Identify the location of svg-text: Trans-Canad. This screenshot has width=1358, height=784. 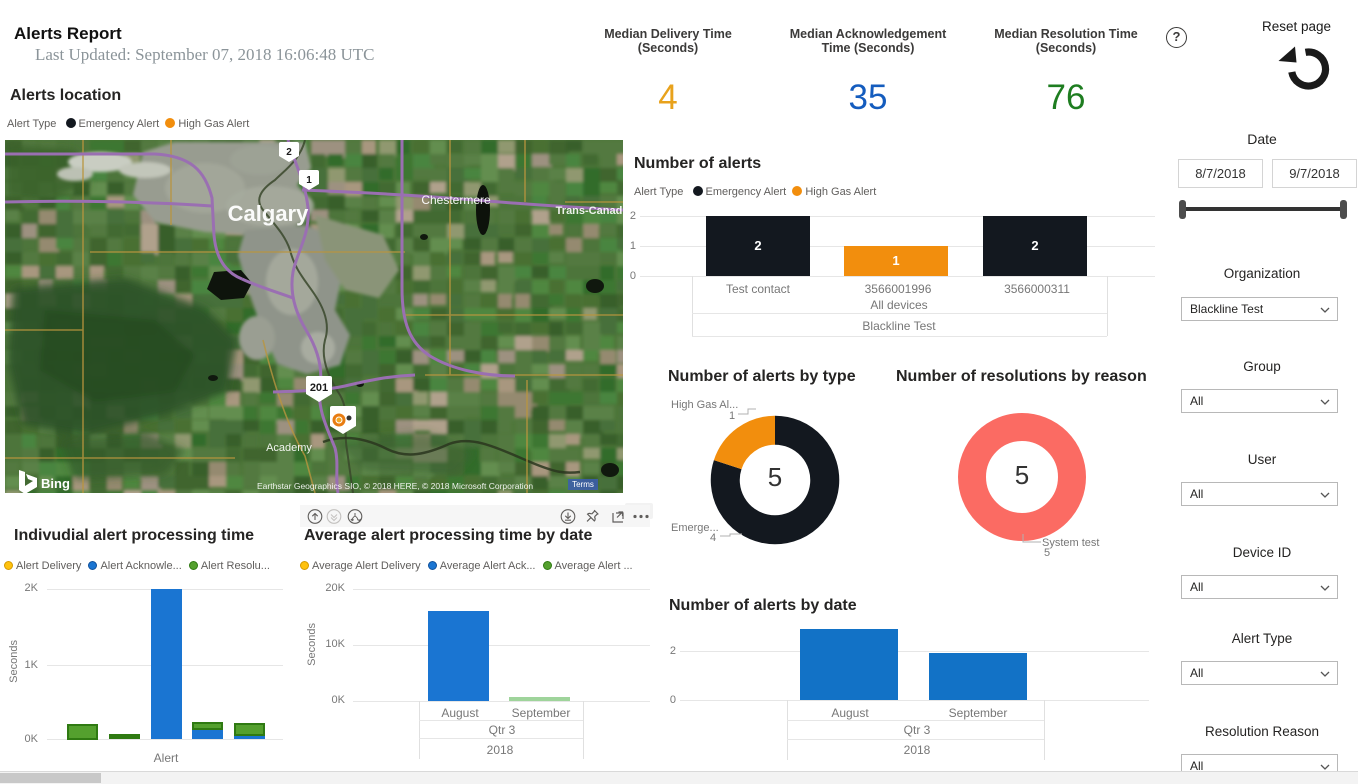
(589, 211).